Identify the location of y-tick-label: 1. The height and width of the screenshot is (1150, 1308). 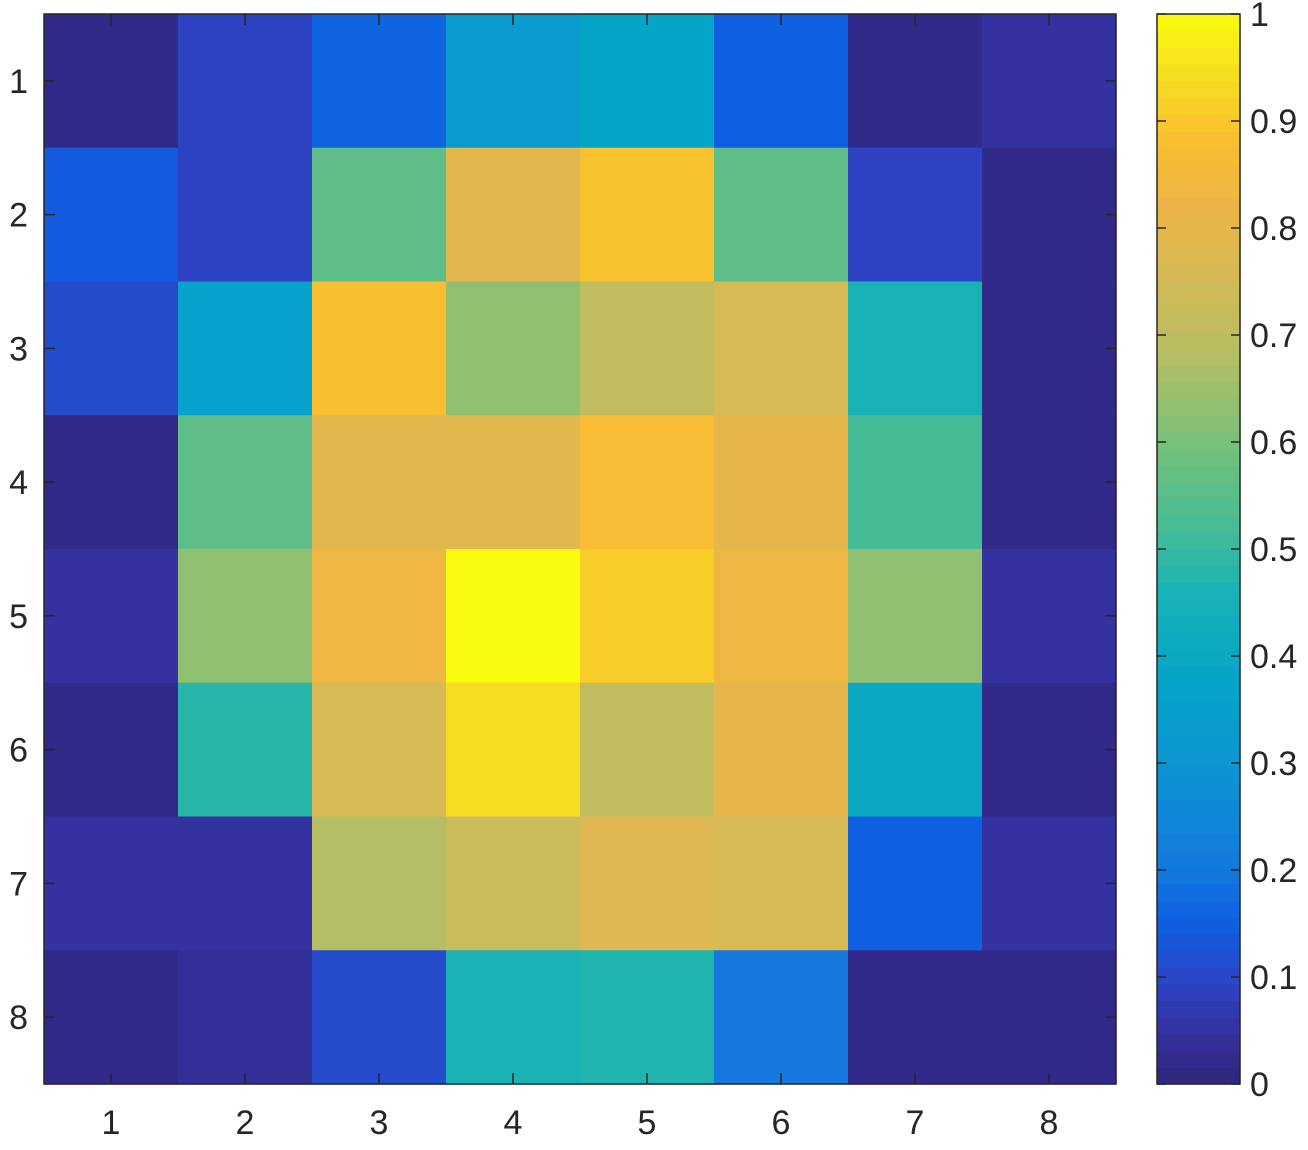
(18, 82).